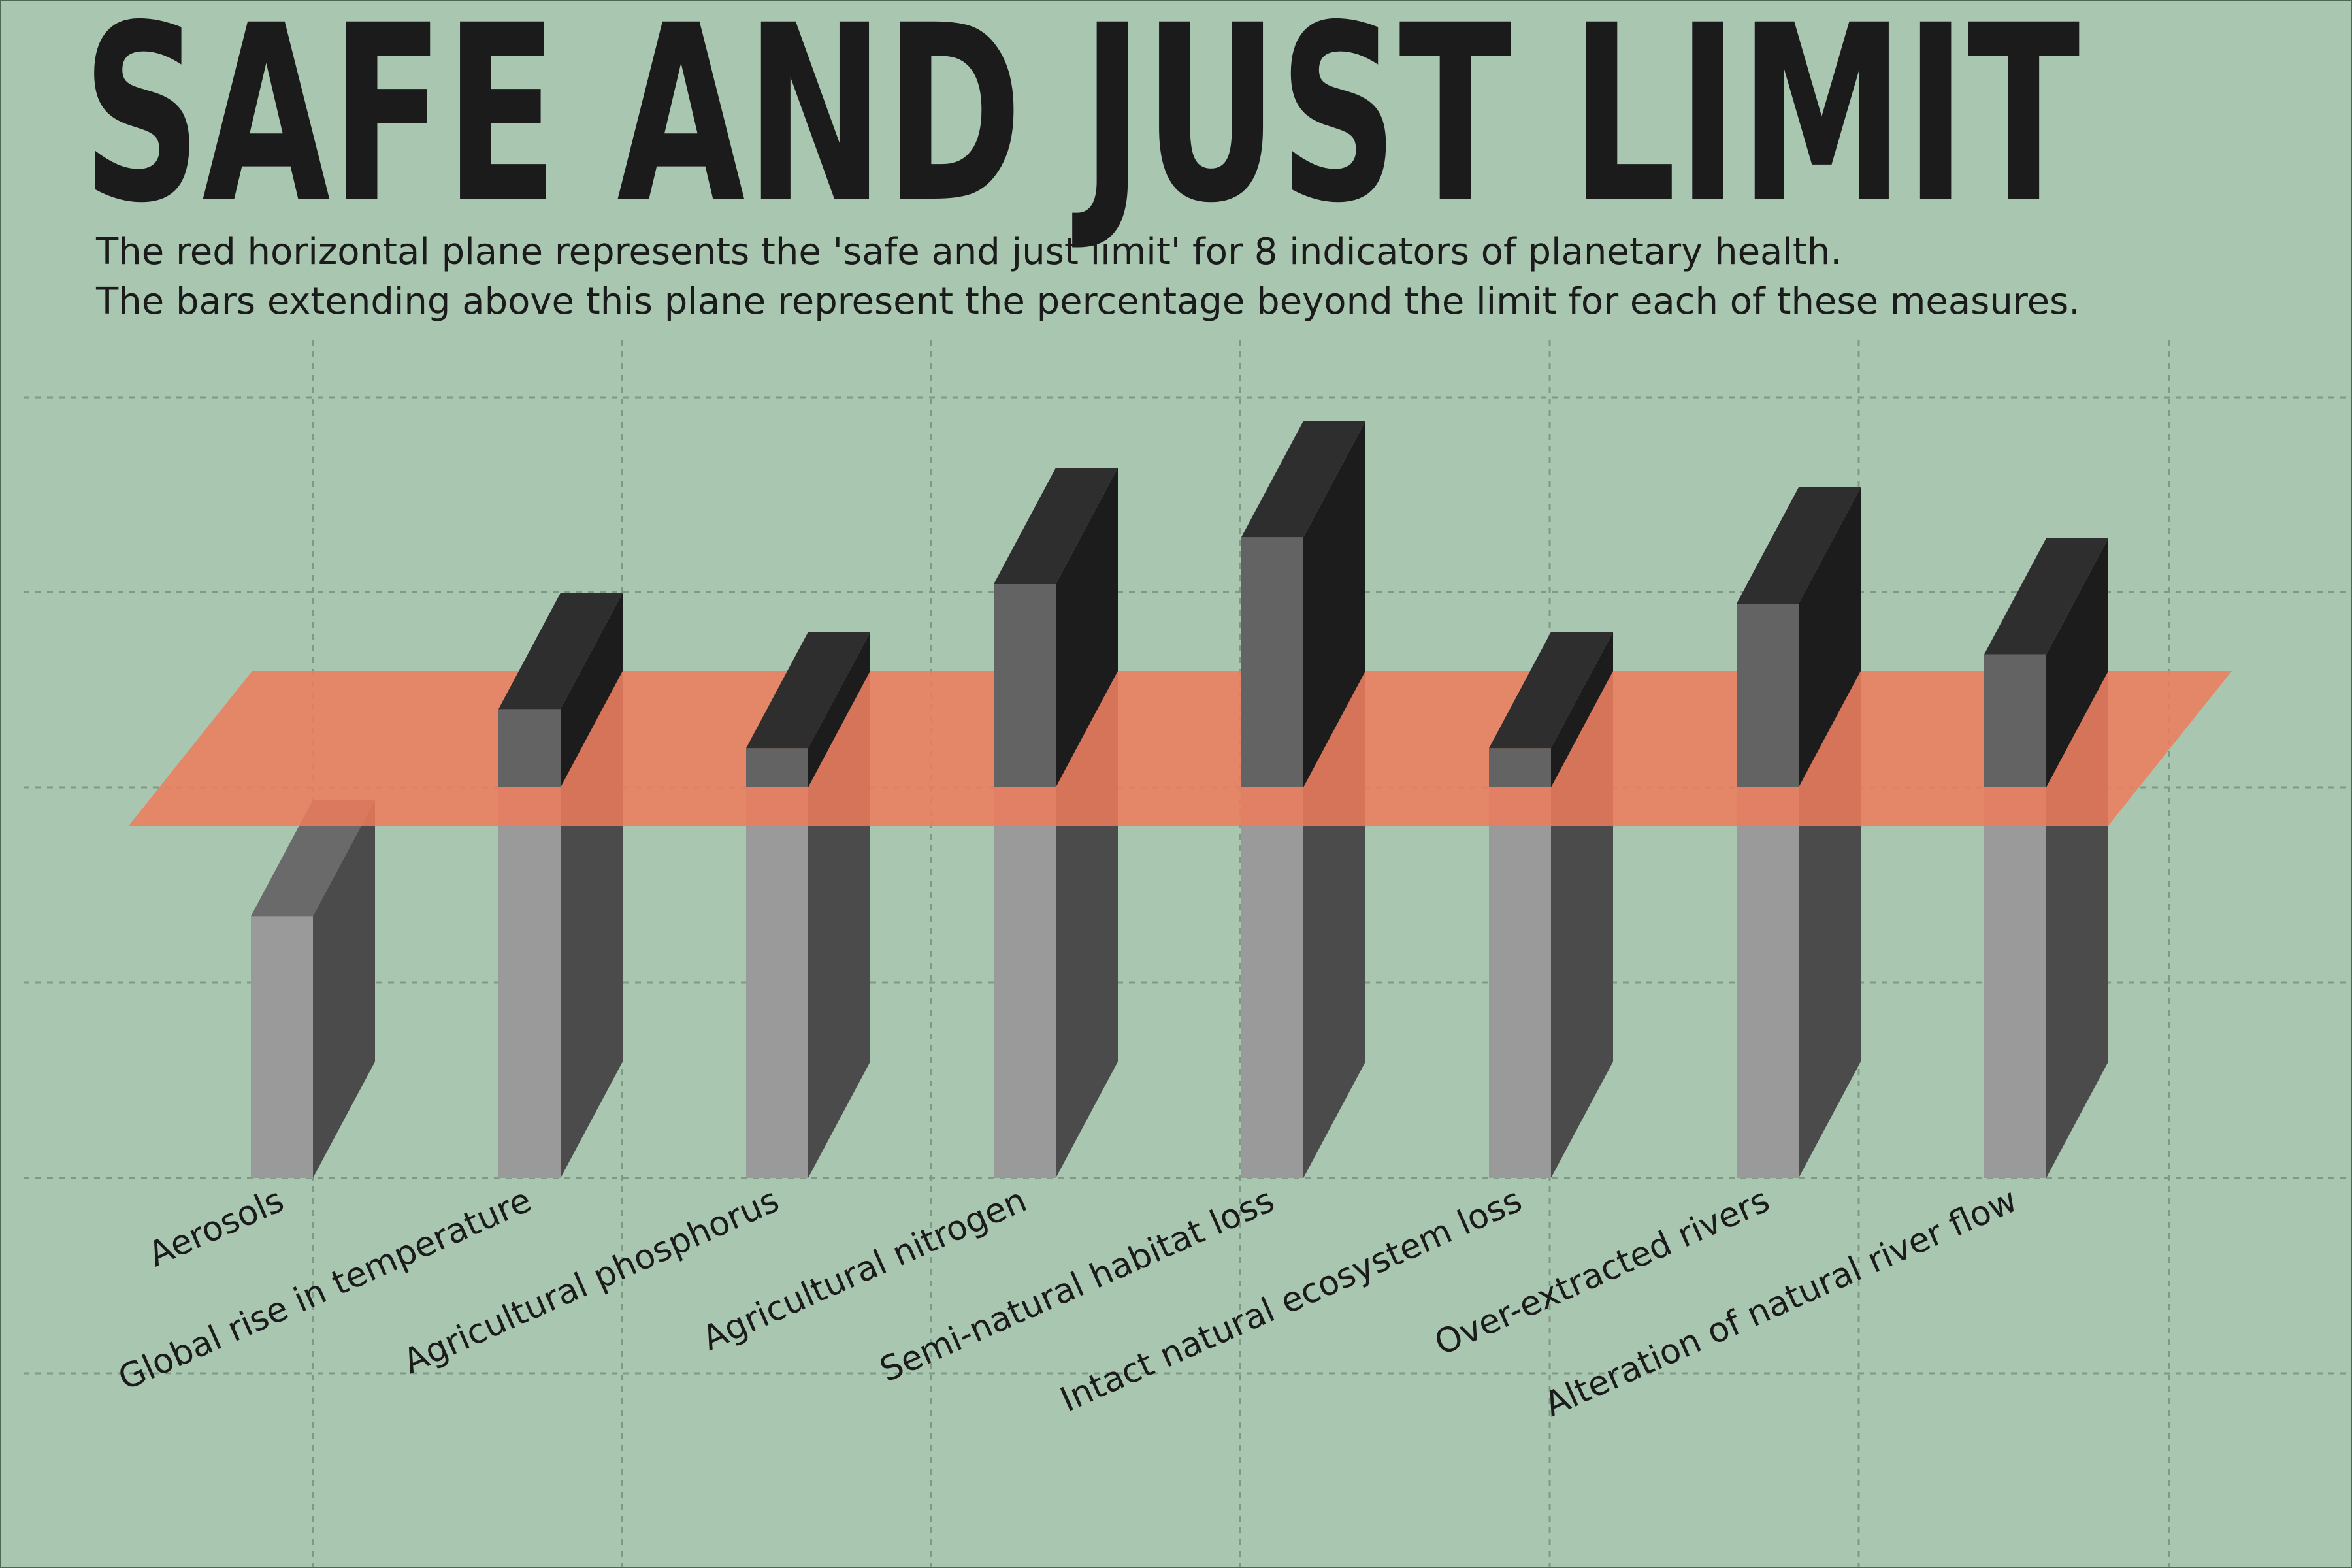 The width and height of the screenshot is (2352, 1568). I want to click on category-label: Global rise in temperature, so click(324, 1289).